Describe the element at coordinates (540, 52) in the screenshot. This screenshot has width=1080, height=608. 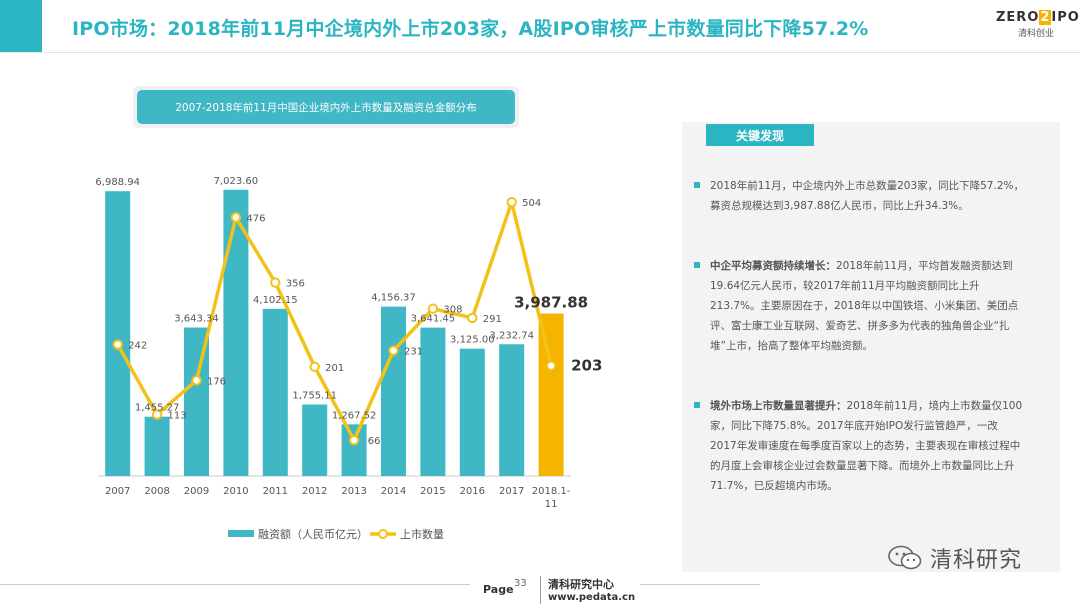
I see `header-divider` at that location.